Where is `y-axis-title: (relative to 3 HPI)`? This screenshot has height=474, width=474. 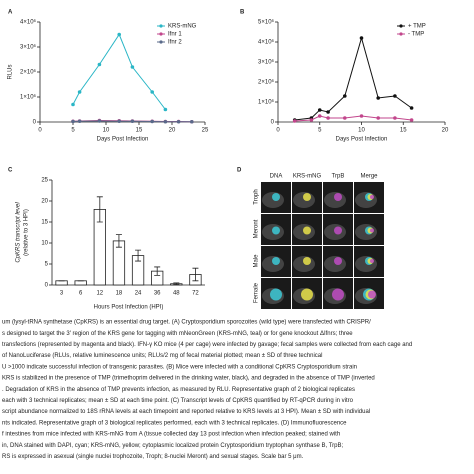 y-axis-title: (relative to 3 HPI) is located at coordinates (27, 232).